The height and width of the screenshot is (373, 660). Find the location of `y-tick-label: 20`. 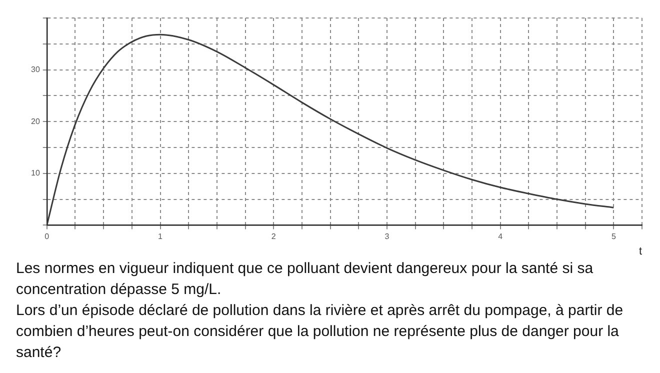

y-tick-label: 20 is located at coordinates (35, 121).